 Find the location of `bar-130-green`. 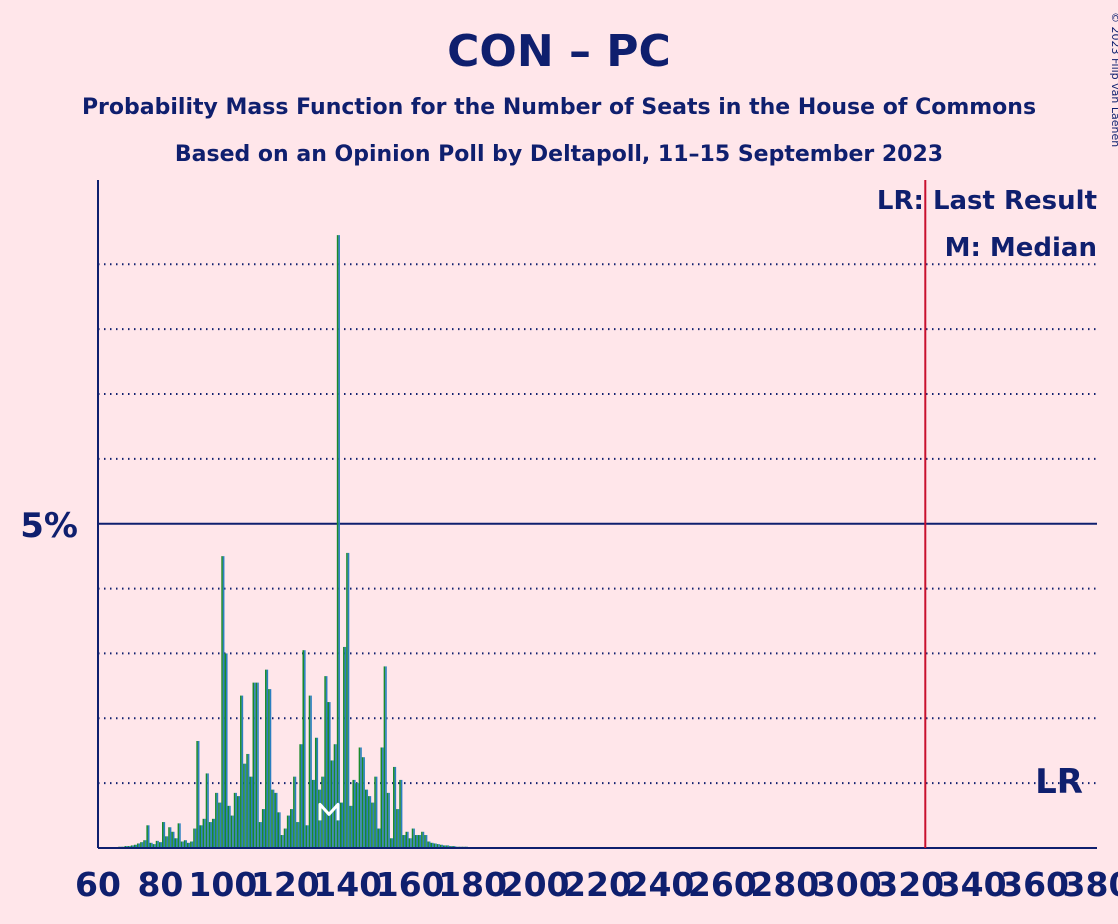

bar-130-green is located at coordinates (315, 792).